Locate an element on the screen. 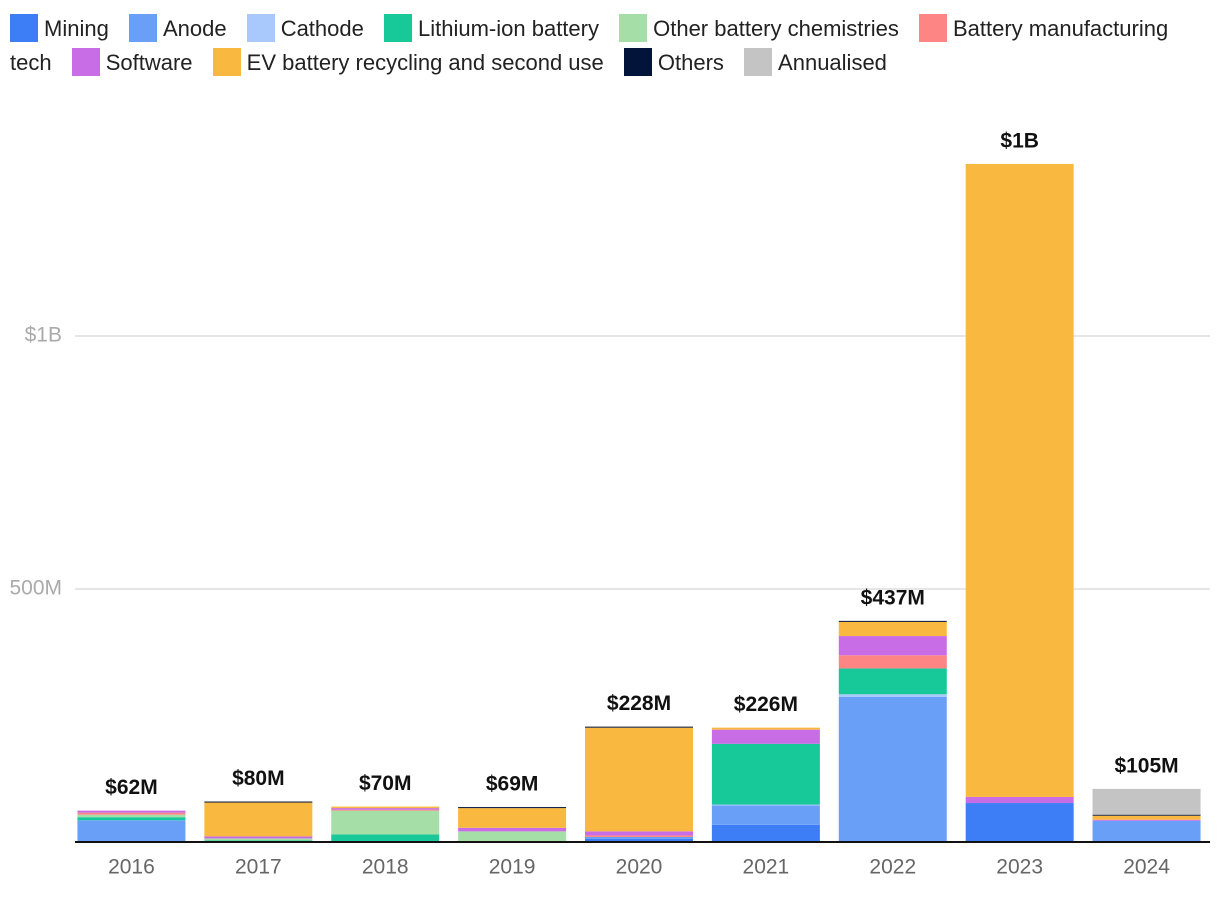  y-tick-label: $1B is located at coordinates (43, 335).